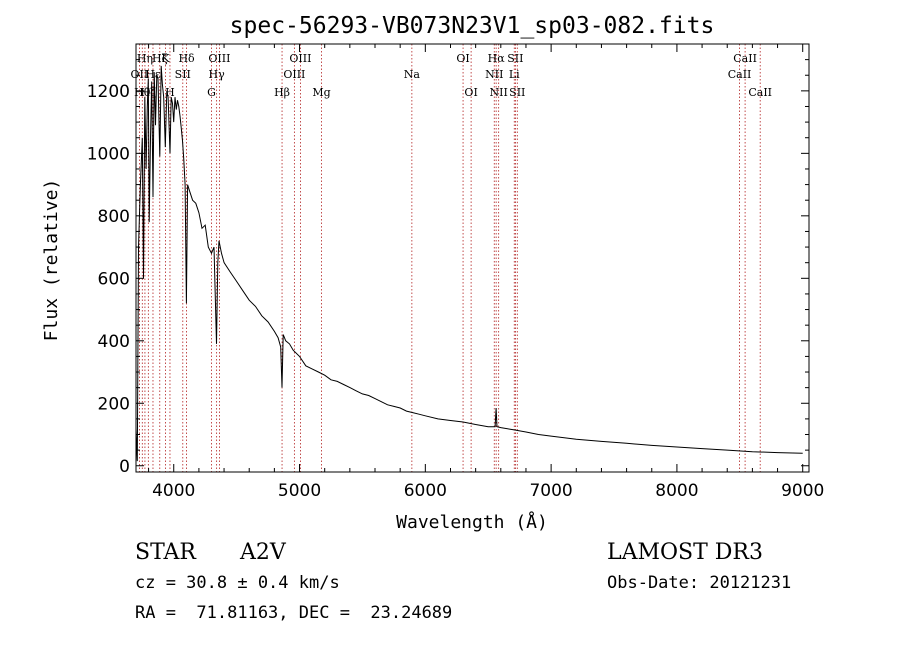  Describe the element at coordinates (472, 26) in the screenshot. I see `chart-title: spec-56293-VB073N23V1_sp03-082.fits` at that location.